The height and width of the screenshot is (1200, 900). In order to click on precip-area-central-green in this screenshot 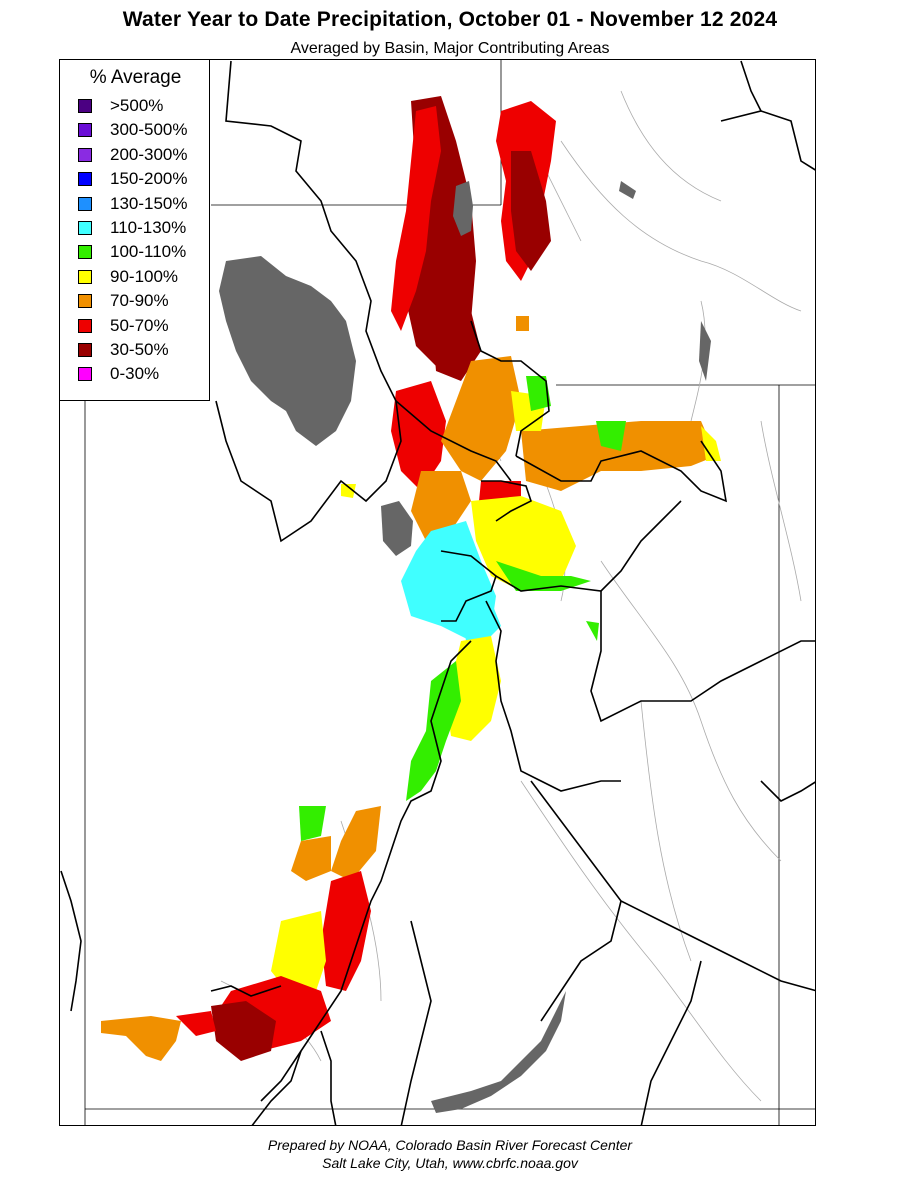, I will do `click(538, 393)`.